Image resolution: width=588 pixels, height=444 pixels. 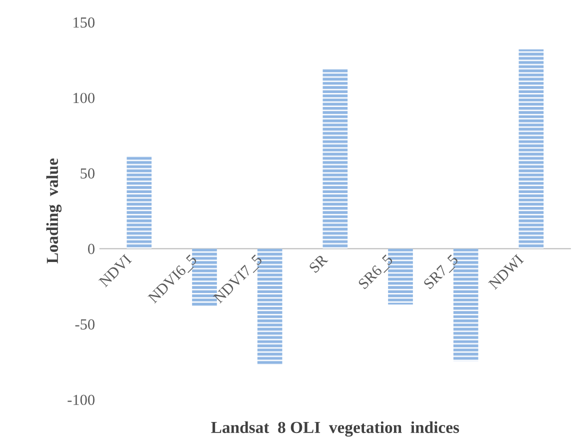 I want to click on y-tick-label: -50, so click(x=85, y=324).